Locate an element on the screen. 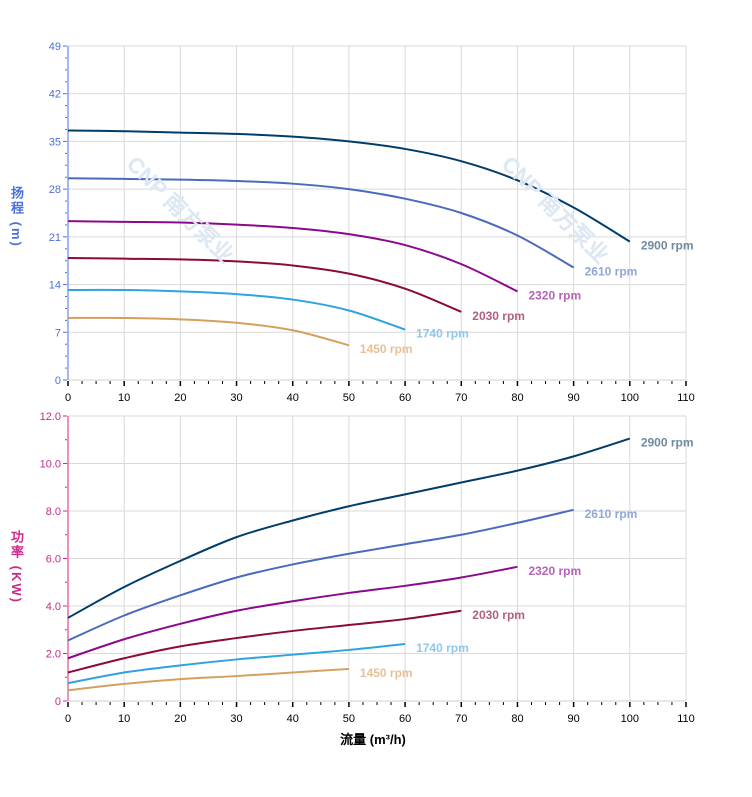  y-tick-label: 21 is located at coordinates (55, 238).